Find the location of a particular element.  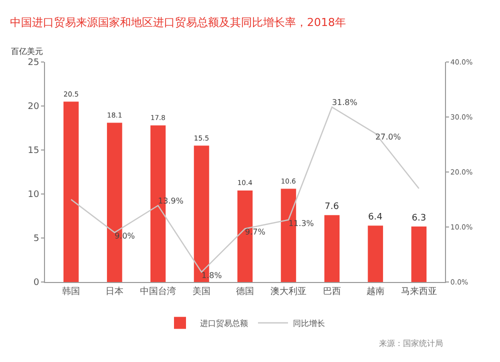

legend-label: 同比增长 is located at coordinates (309, 323).